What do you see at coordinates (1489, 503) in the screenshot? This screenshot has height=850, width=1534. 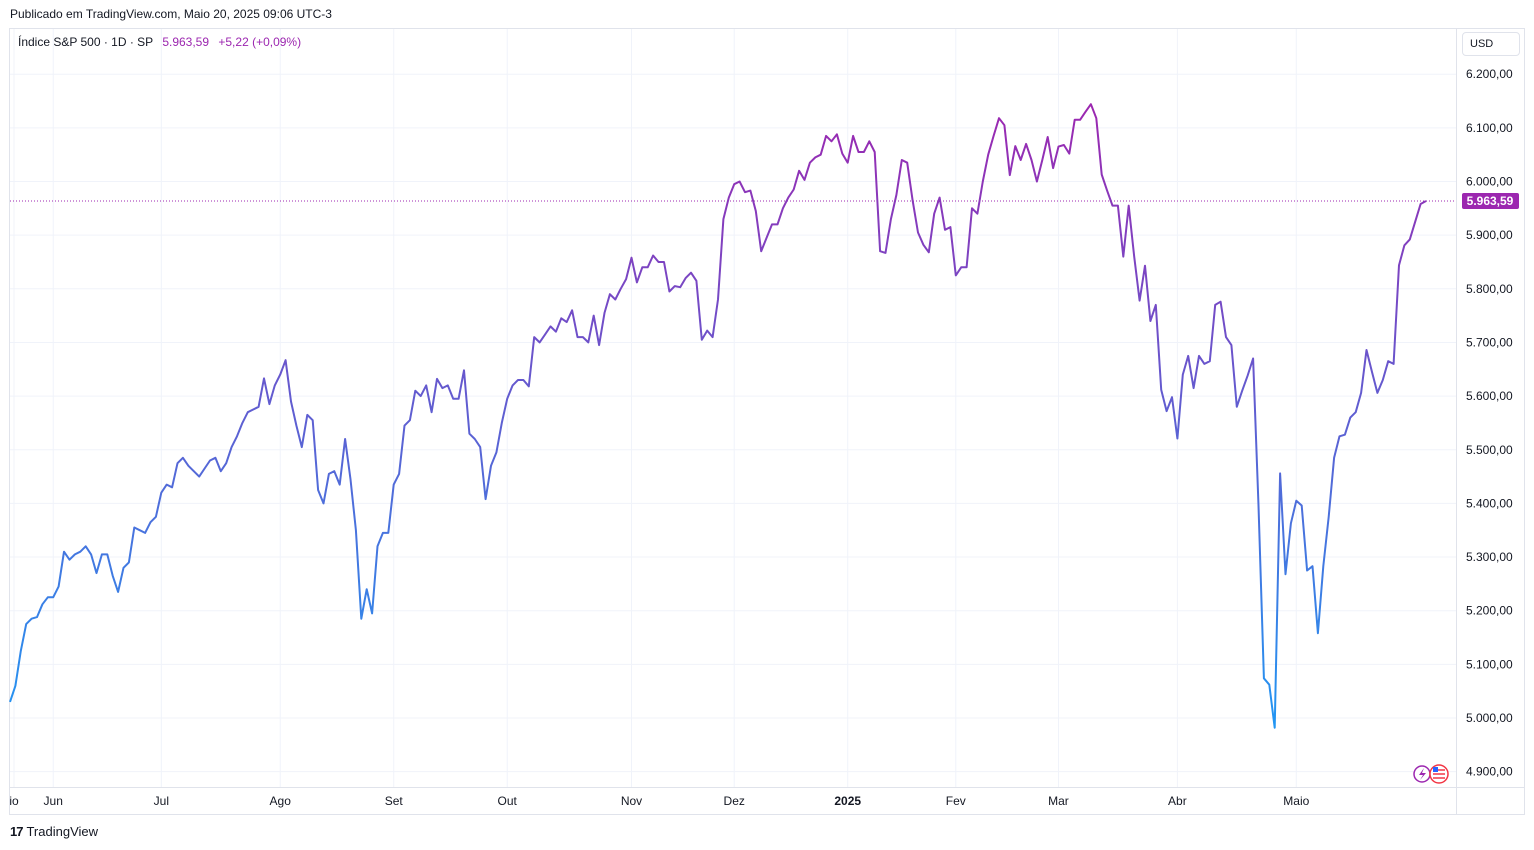 I see `y-tick-label: 5.400,00` at bounding box center [1489, 503].